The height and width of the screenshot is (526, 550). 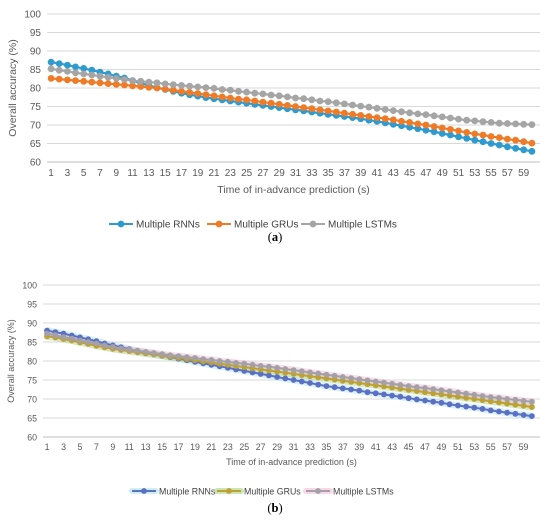 What do you see at coordinates (36, 70) in the screenshot?
I see `panel-a-ytick-label: 85` at bounding box center [36, 70].